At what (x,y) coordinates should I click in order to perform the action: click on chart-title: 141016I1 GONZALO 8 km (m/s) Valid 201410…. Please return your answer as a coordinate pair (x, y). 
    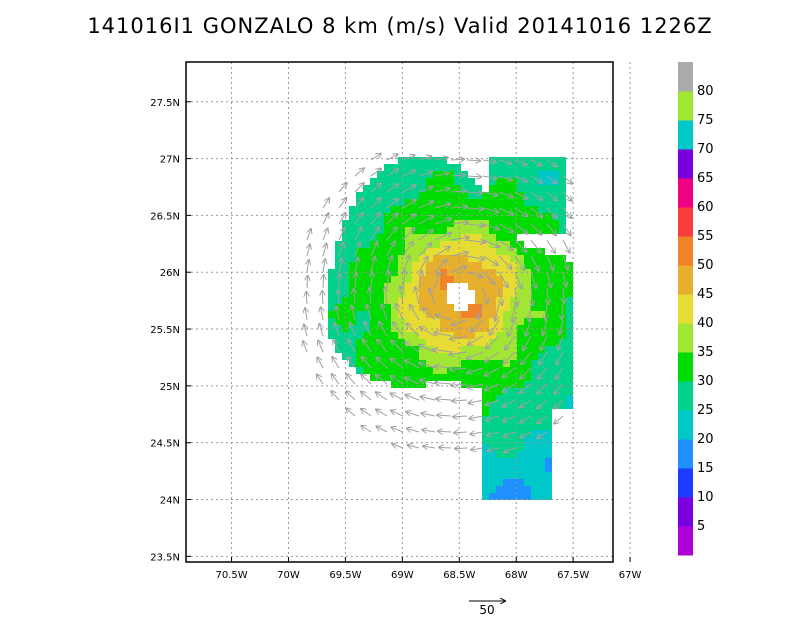
    Looking at the image, I should click on (400, 26).